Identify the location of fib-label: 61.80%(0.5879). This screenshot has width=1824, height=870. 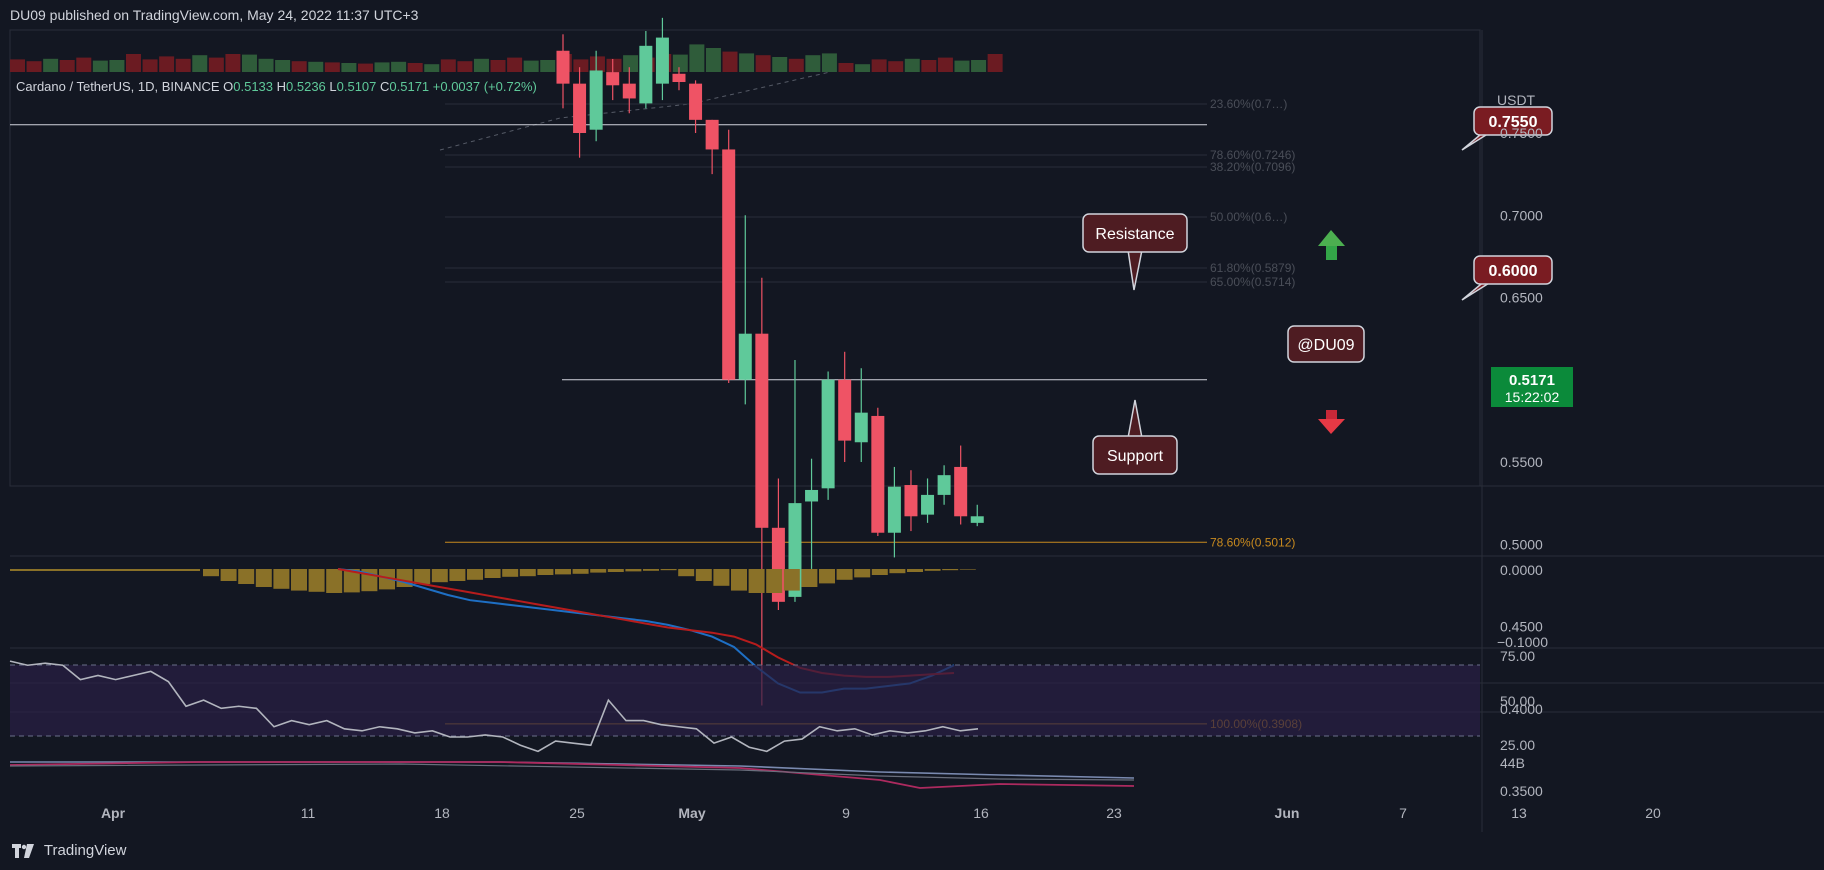
(1252, 268).